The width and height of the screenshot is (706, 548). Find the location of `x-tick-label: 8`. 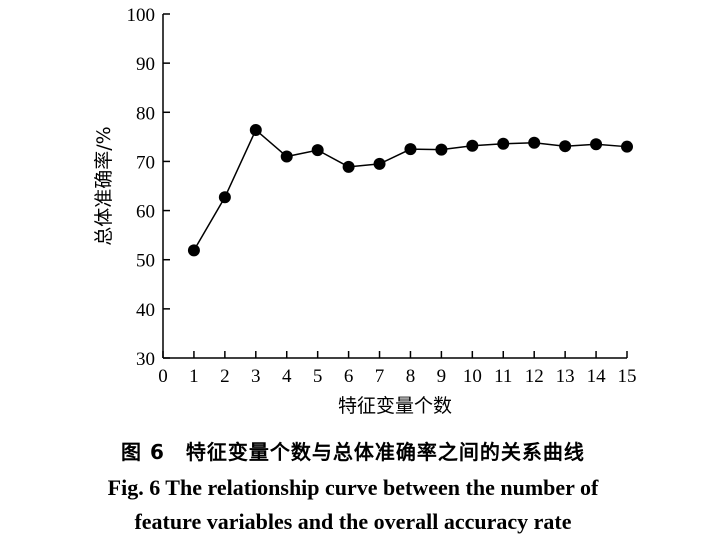

x-tick-label: 8 is located at coordinates (411, 376).